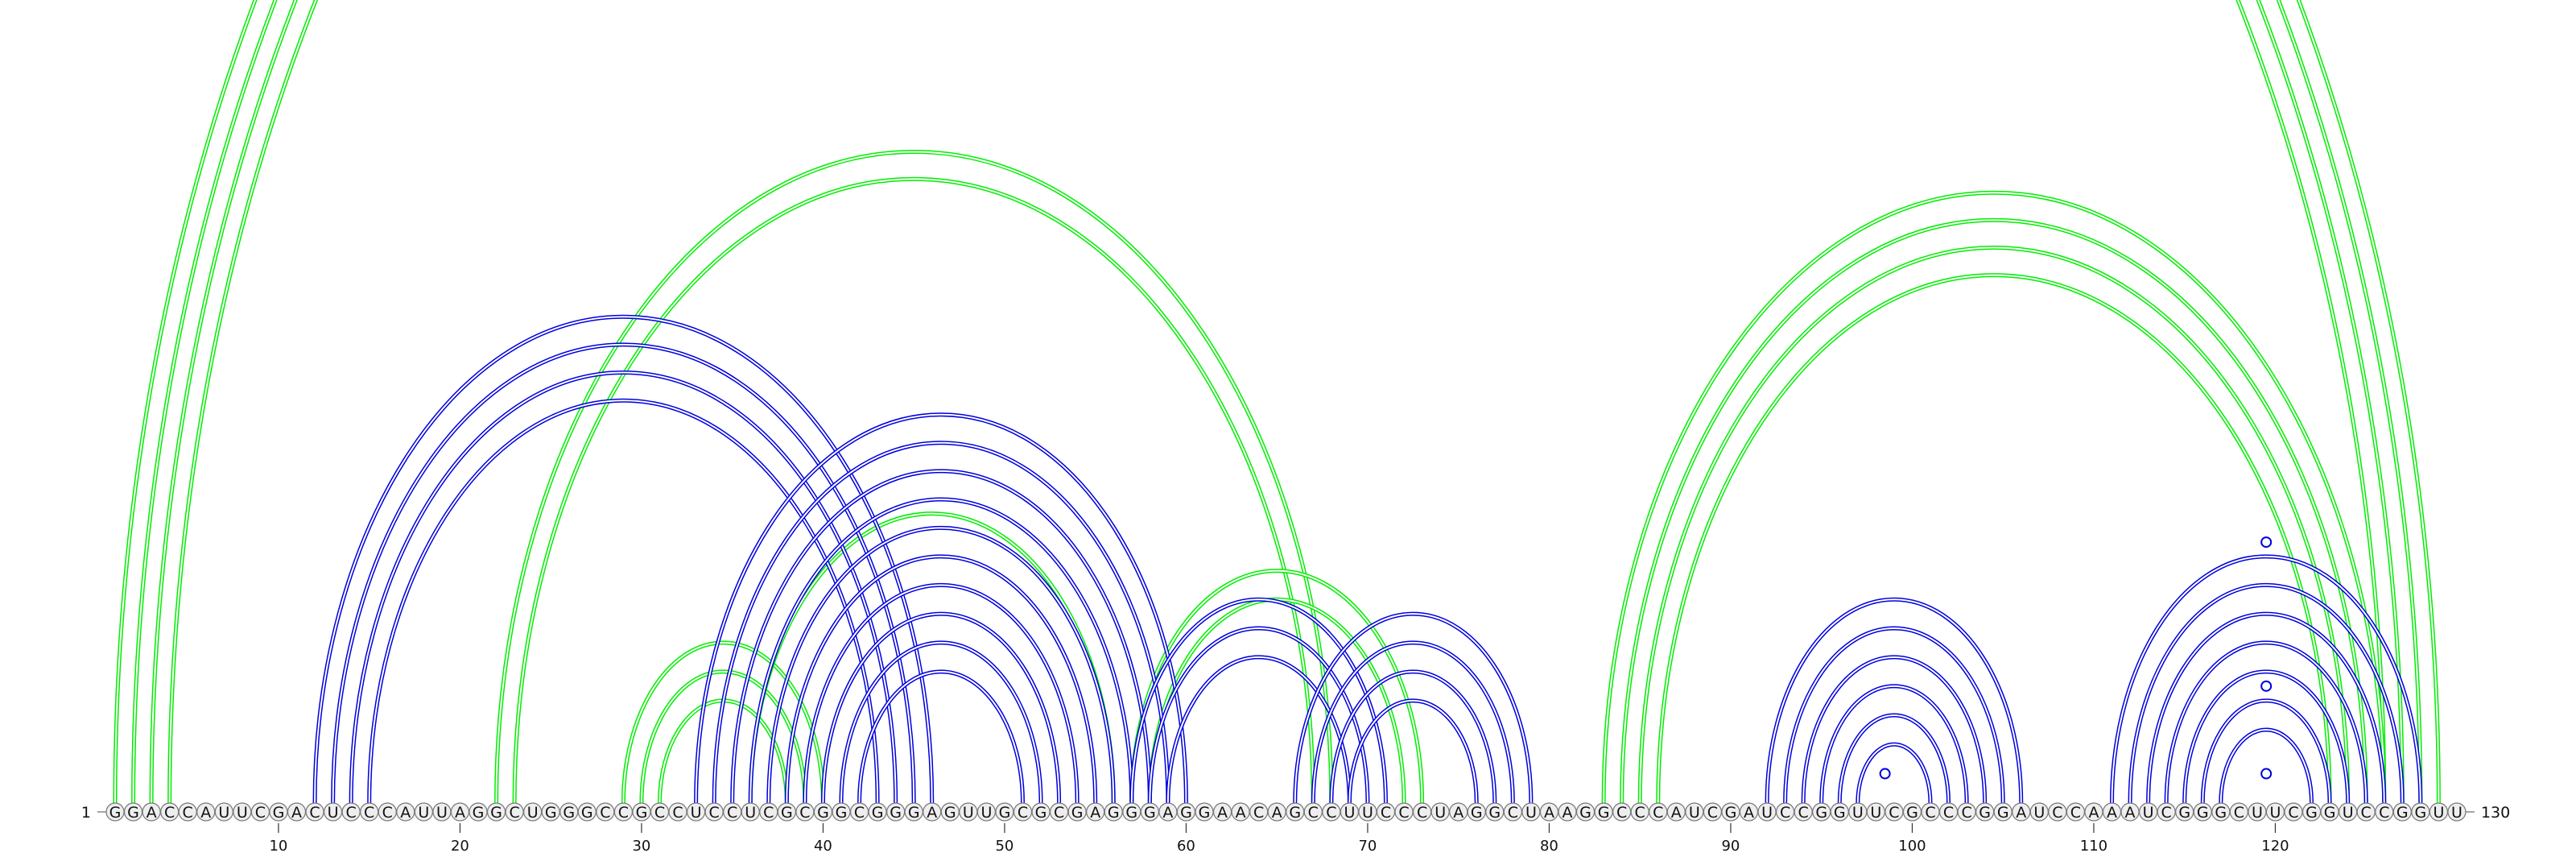  Describe the element at coordinates (2495, 813) in the screenshot. I see `end-label: 130` at that location.